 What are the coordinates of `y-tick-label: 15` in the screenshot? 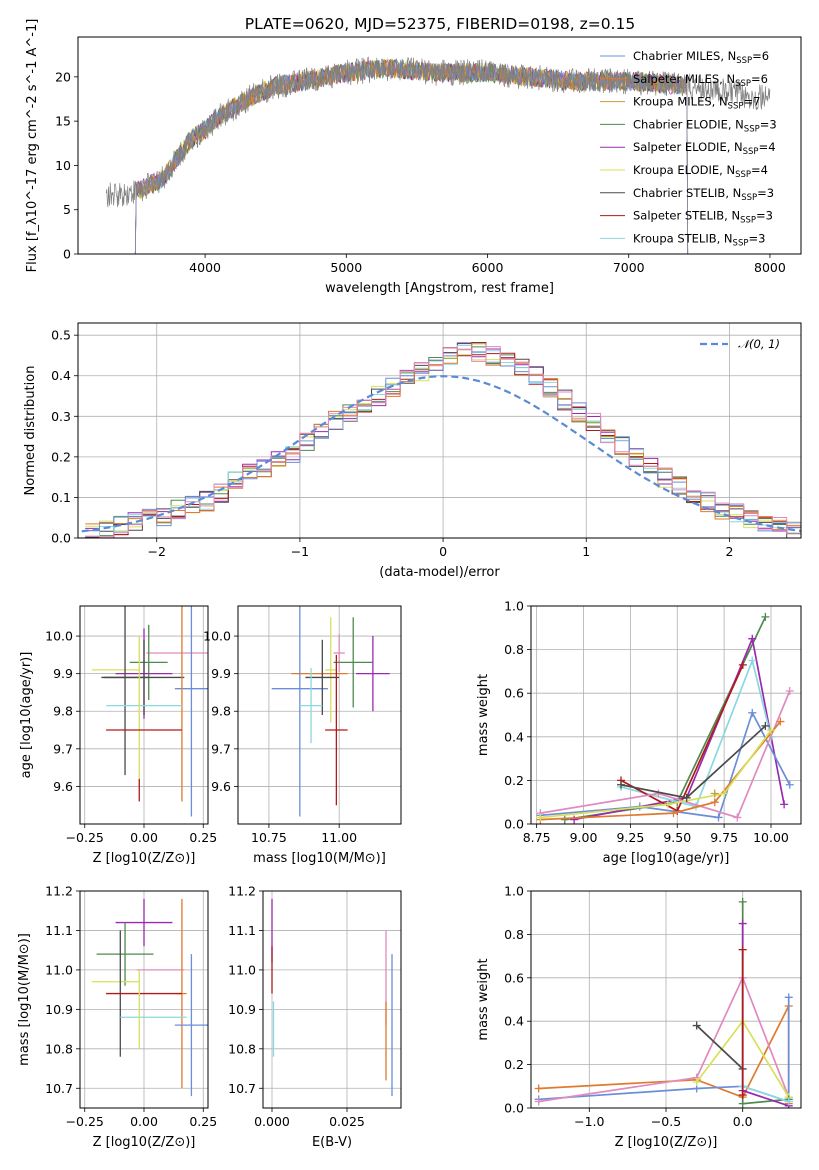 It's located at (63, 121).